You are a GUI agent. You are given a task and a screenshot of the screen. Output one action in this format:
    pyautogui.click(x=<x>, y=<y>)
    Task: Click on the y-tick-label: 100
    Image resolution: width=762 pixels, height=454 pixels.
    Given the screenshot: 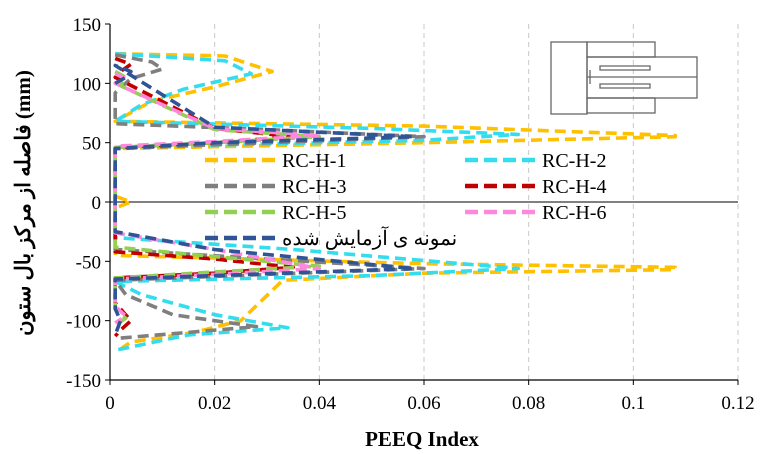 What is the action you would take?
    pyautogui.click(x=87, y=84)
    